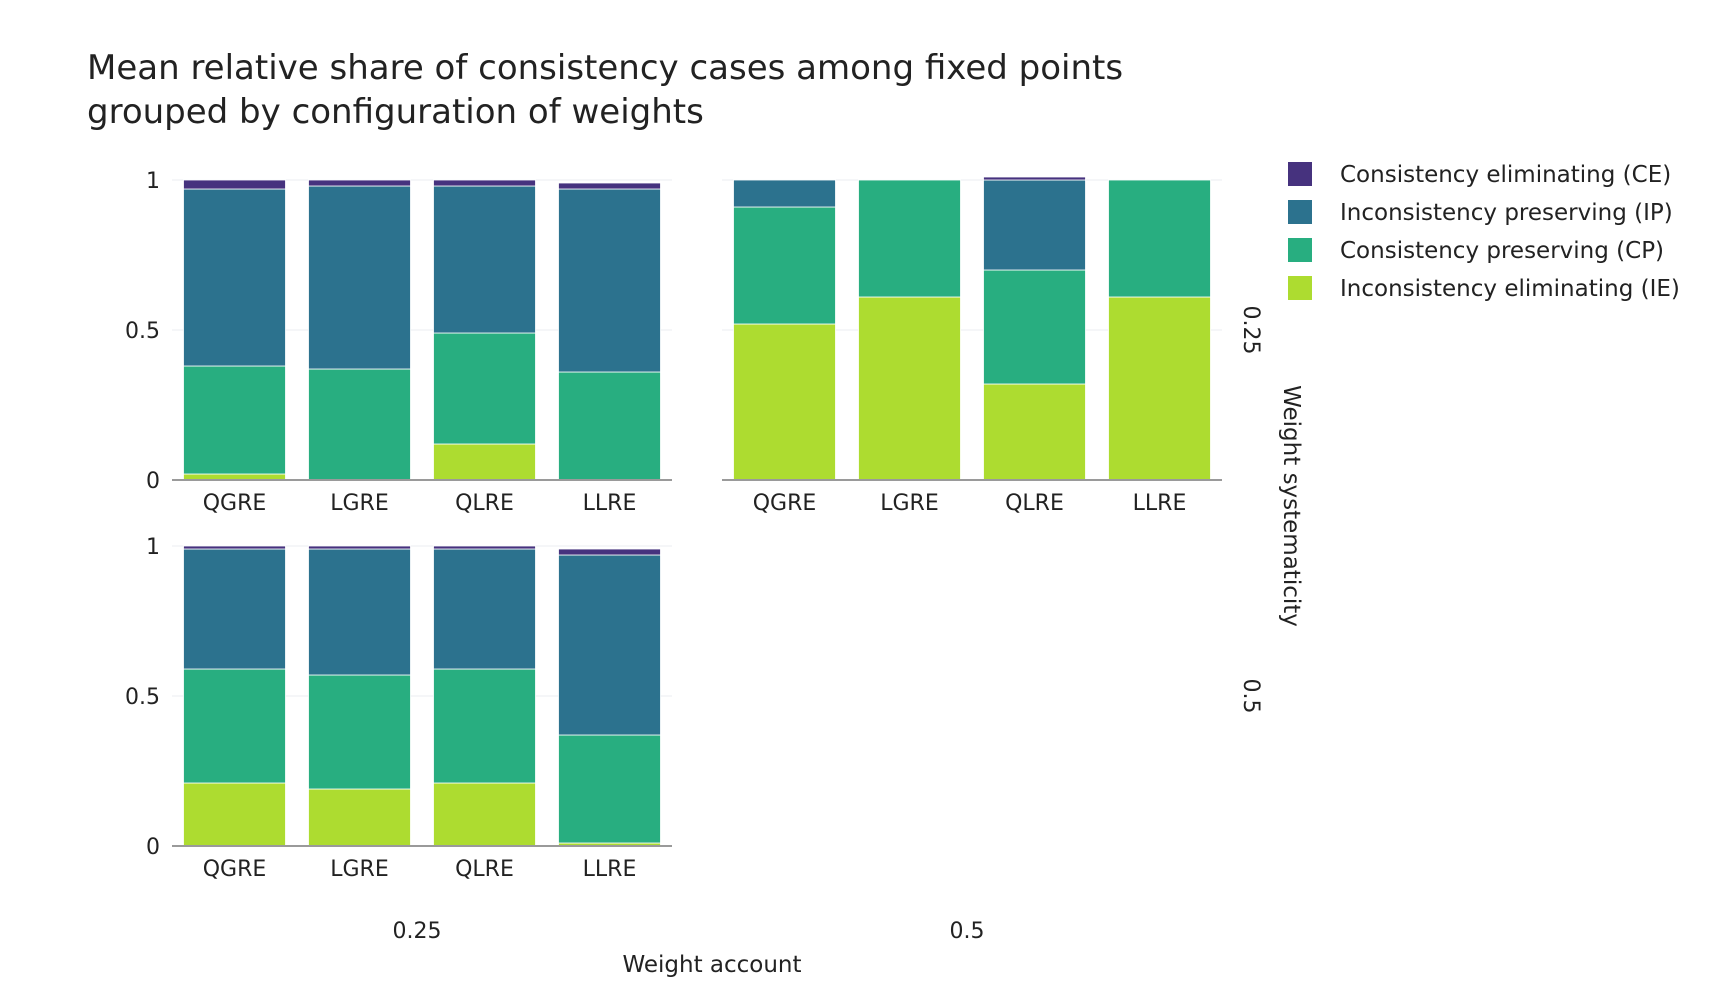 The image size is (1720, 1000). I want to click on x-axis-title: Weight account, so click(711, 965).